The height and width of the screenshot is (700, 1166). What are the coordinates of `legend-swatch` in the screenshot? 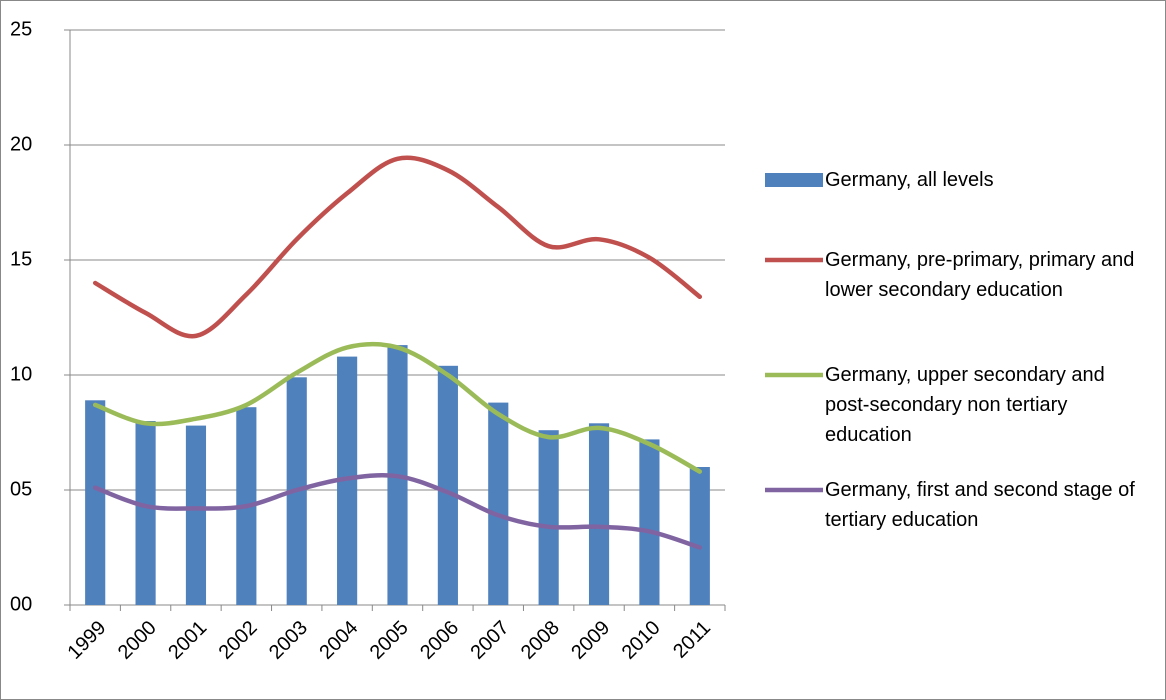 It's located at (794, 180).